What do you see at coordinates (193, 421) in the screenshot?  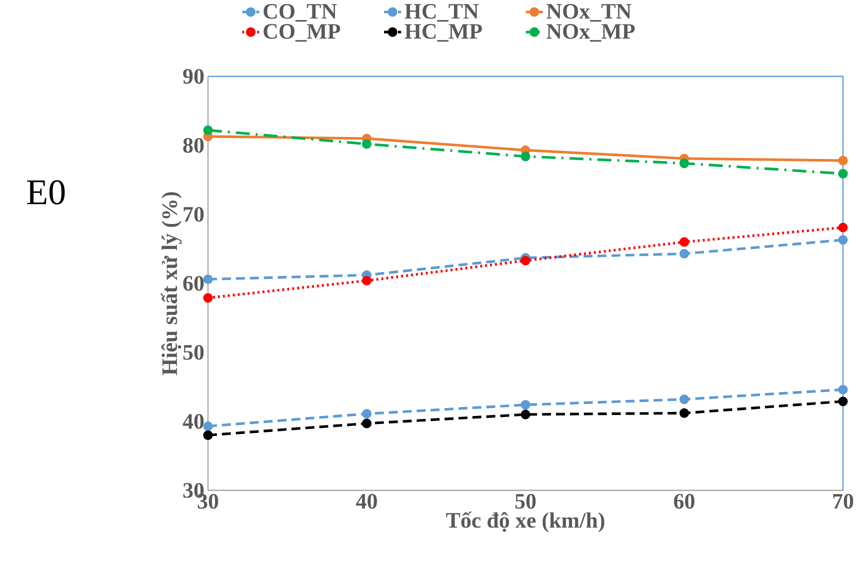 I see `y-tick-label: 40` at bounding box center [193, 421].